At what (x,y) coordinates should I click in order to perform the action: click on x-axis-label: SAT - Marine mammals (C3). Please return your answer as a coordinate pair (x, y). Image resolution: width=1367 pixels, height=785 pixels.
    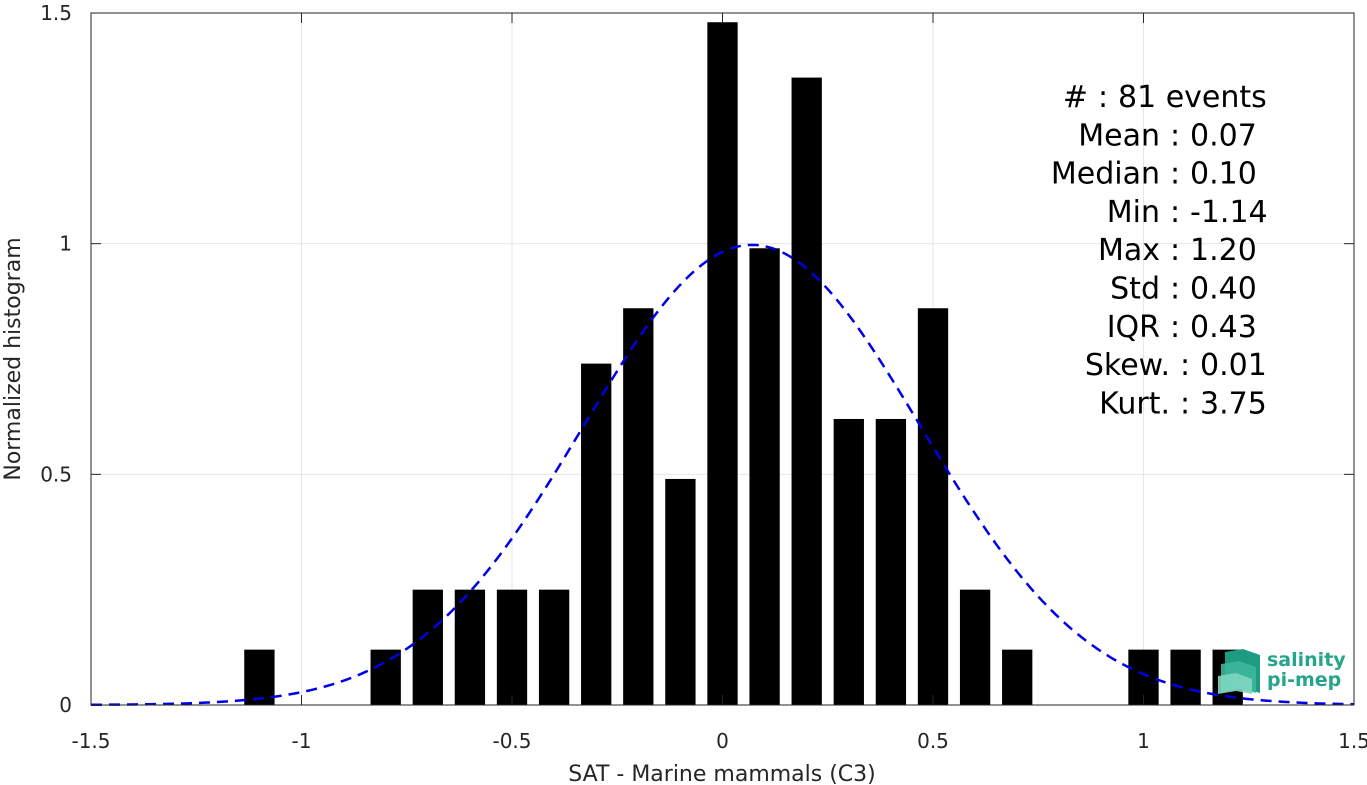
    Looking at the image, I should click on (722, 773).